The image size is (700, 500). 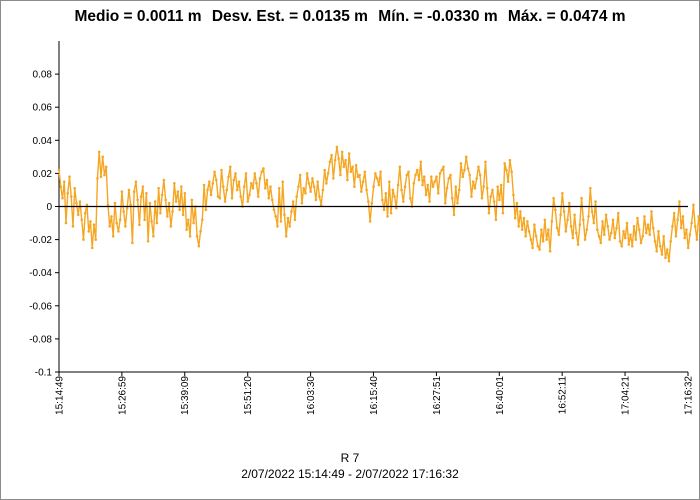 I want to click on y-tick-label: 0.04, so click(x=43, y=141).